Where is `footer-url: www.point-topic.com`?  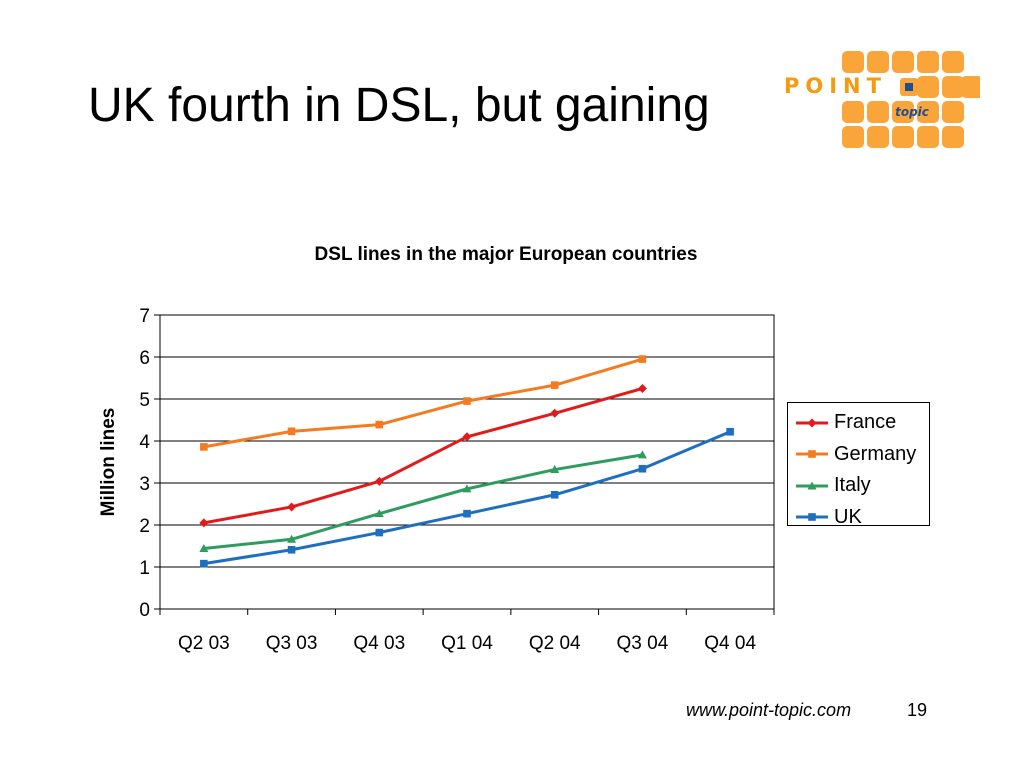 footer-url: www.point-topic.com is located at coordinates (769, 710).